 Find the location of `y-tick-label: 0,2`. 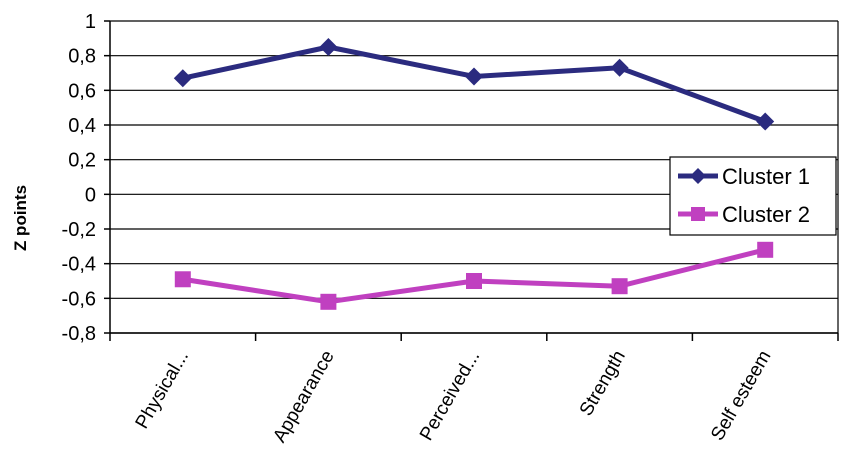

y-tick-label: 0,2 is located at coordinates (82, 161).